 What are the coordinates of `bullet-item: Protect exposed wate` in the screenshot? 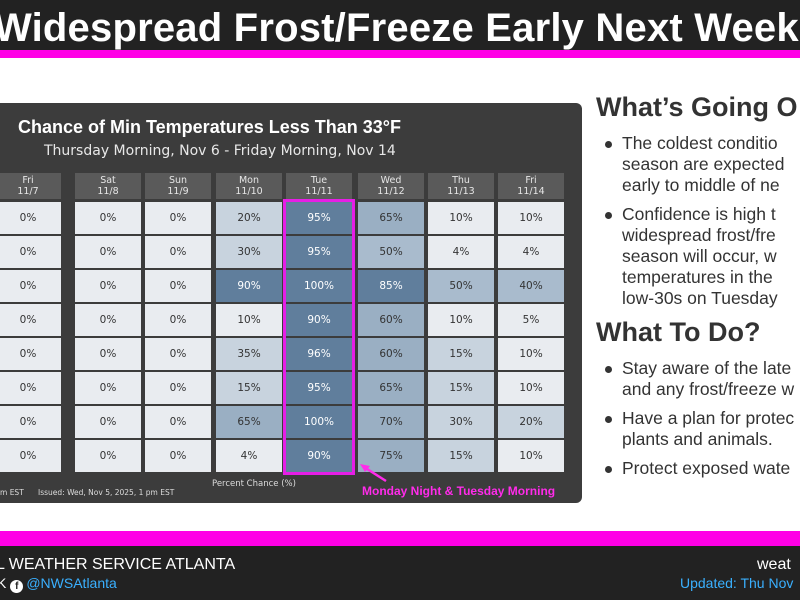 It's located at (698, 468).